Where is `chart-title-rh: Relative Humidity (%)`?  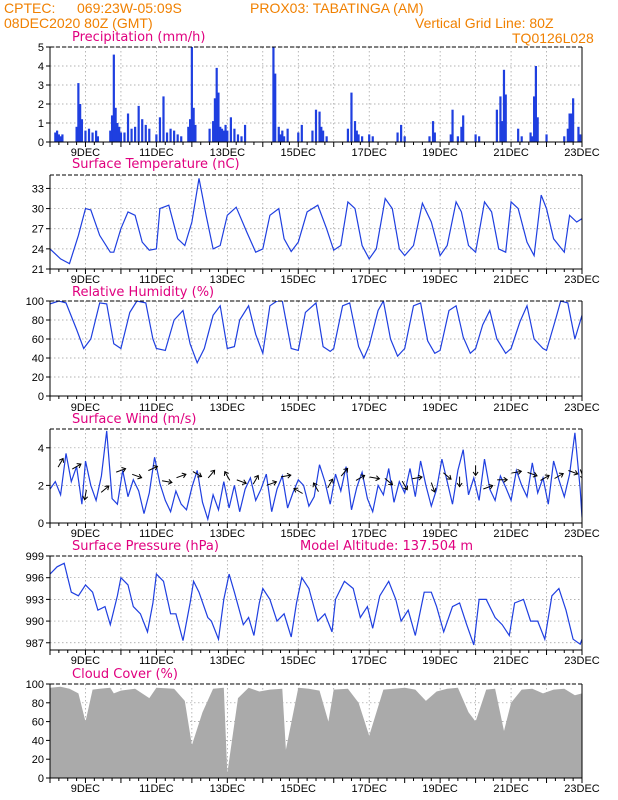 chart-title-rh: Relative Humidity (%) is located at coordinates (143, 292).